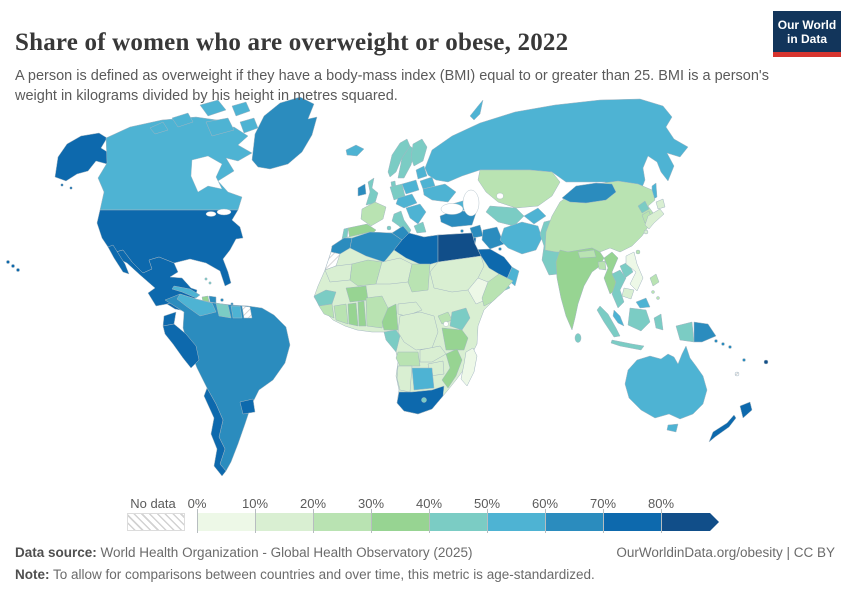  What do you see at coordinates (355, 150) in the screenshot?
I see `region-iceland` at bounding box center [355, 150].